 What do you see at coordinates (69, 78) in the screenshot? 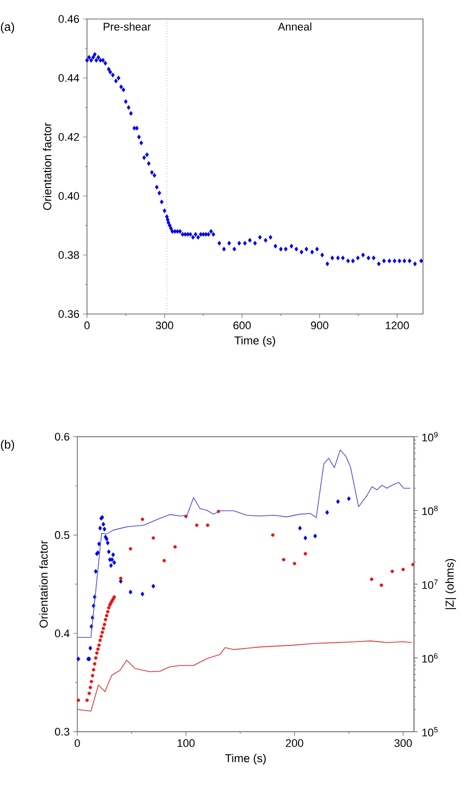
I see `y-tick-label: 0.44` at bounding box center [69, 78].